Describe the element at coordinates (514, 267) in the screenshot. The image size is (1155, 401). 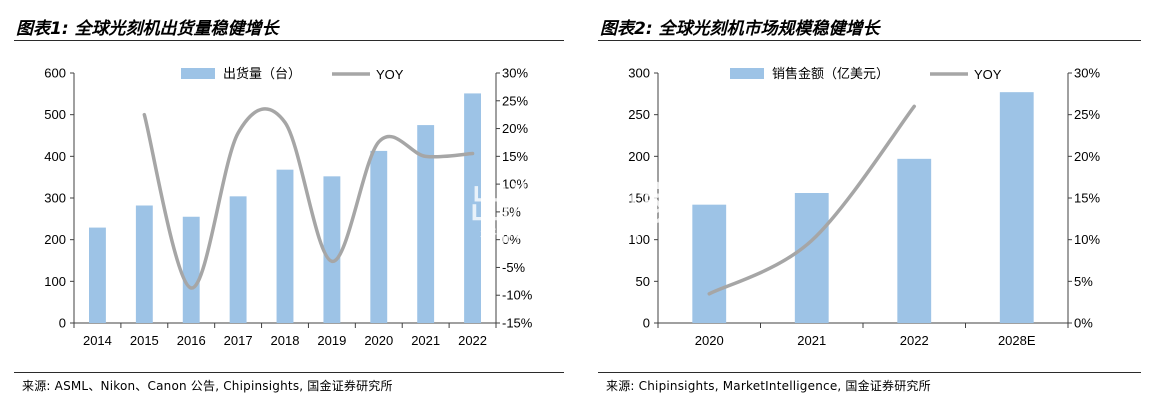
I see `y-tick-label-right: -5%` at that location.